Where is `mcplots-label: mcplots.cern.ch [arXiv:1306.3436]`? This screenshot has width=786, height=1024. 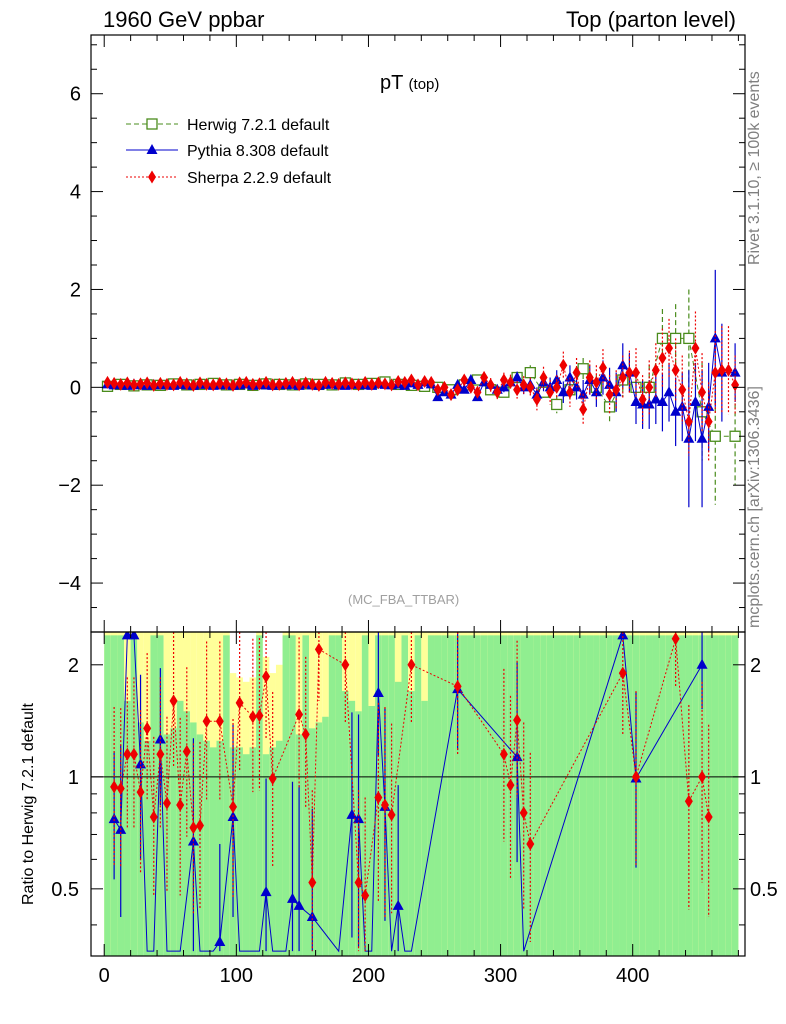
mcplots-label: mcplots.cern.ch [arXiv:1306.3436] is located at coordinates (754, 507).